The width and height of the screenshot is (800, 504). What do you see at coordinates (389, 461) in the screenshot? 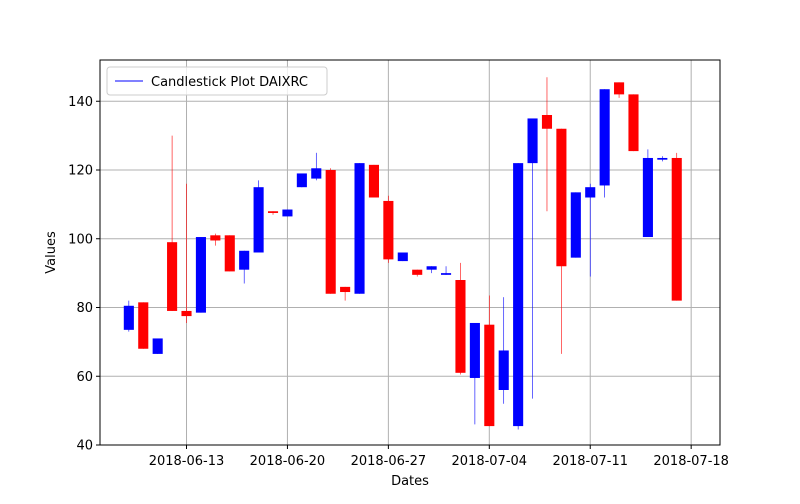
I see `x-tick-label: 2018-06-27` at bounding box center [389, 461].